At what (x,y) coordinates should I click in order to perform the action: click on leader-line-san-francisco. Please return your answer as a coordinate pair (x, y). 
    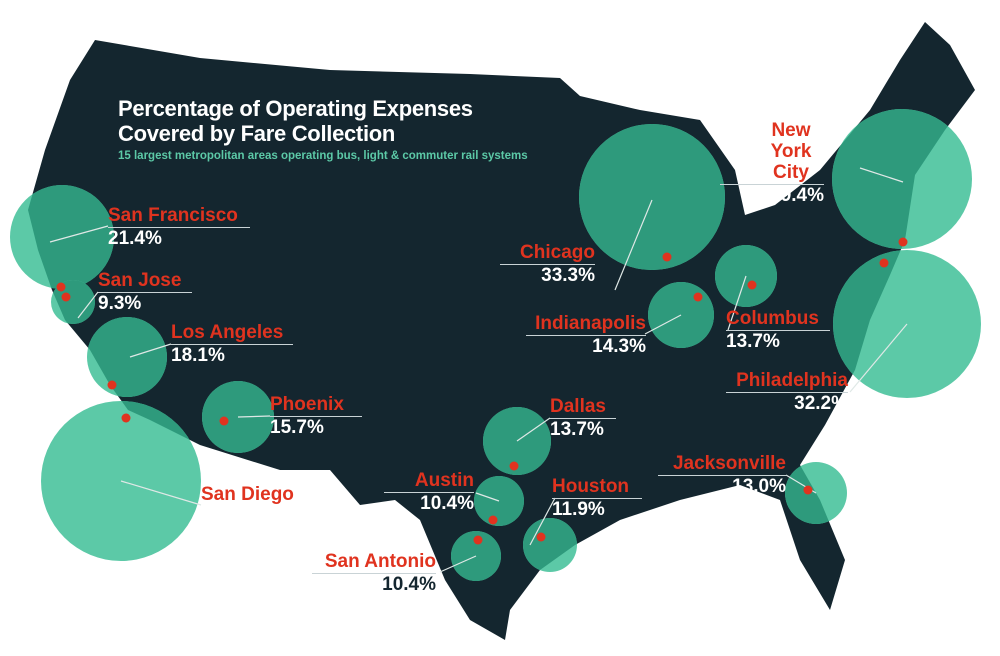
    Looking at the image, I should click on (79, 234).